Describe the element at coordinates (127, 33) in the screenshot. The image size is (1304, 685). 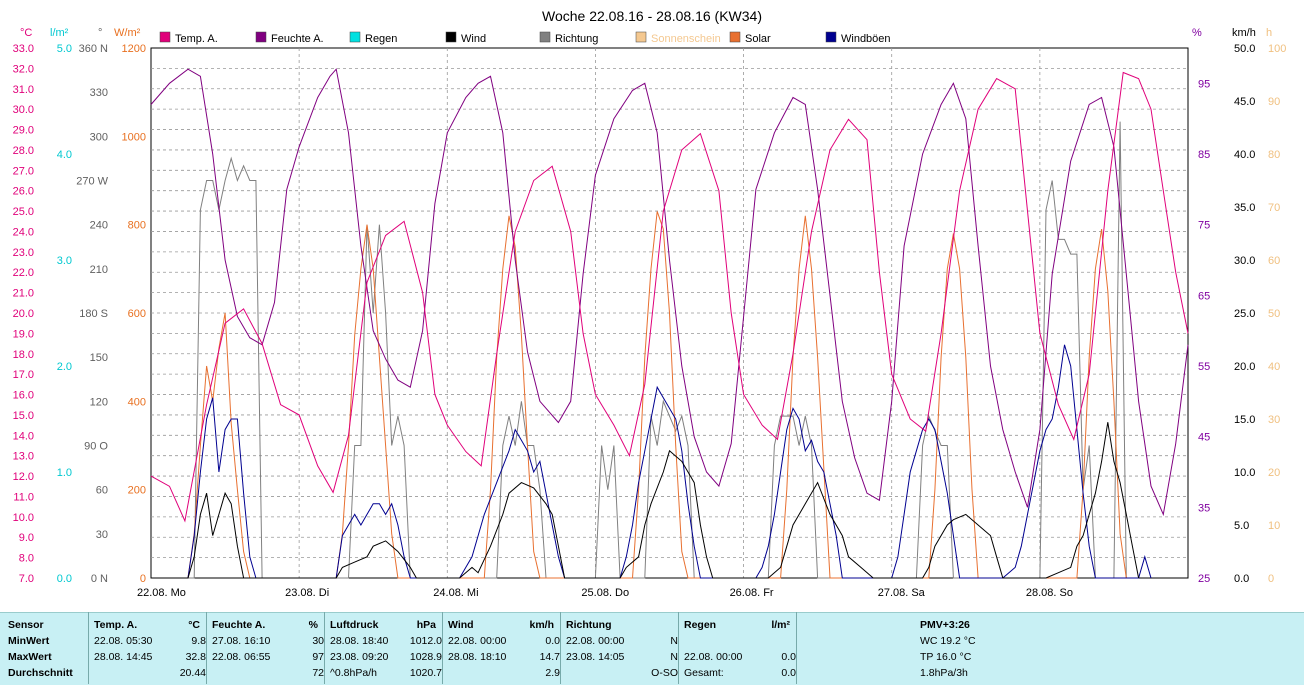
I see `solar-unit-label: W/m²` at that location.